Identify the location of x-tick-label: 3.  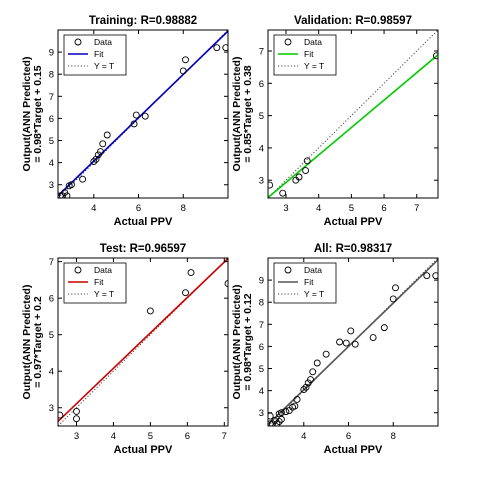
(76, 436).